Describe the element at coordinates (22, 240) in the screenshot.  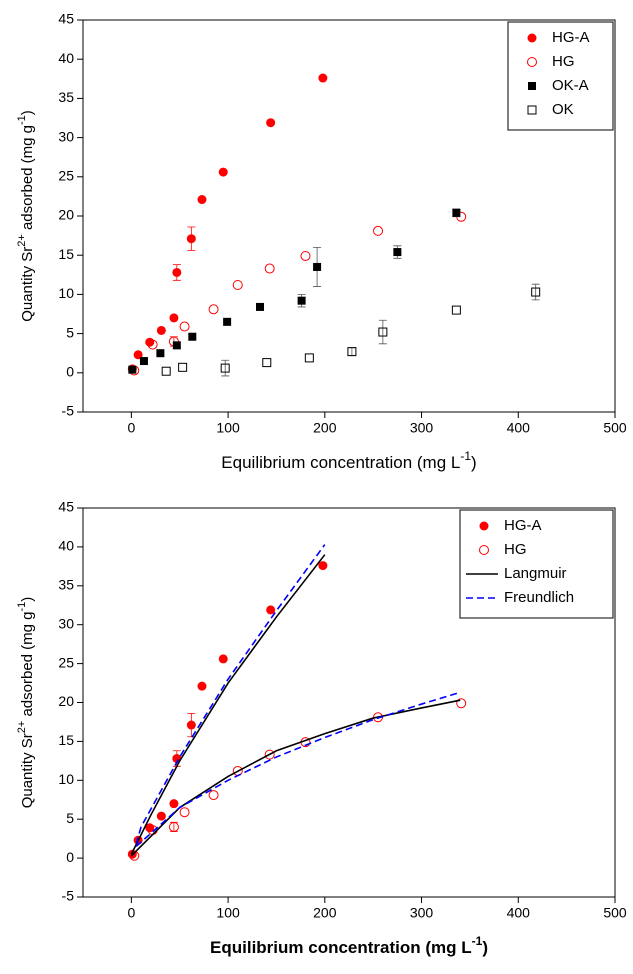
I see `y-axis-label-part: 2+` at that location.